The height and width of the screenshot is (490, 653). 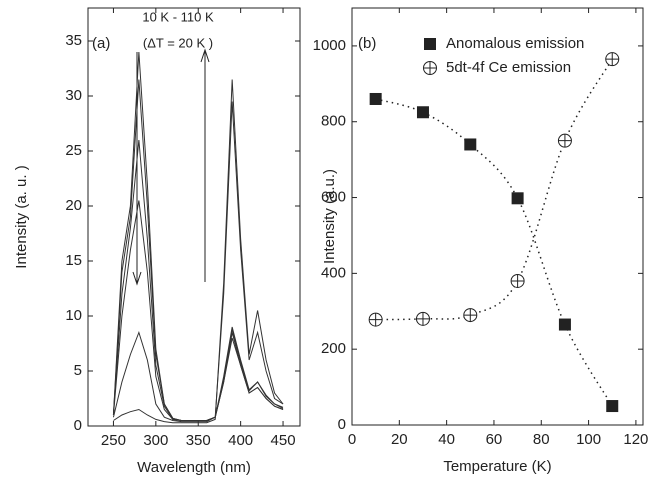 What do you see at coordinates (194, 467) in the screenshot?
I see `x-axis-label: Wavelength (nm)` at bounding box center [194, 467].